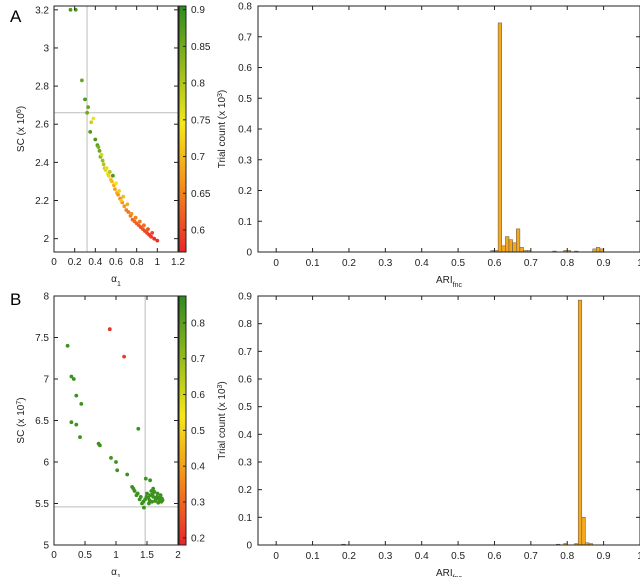  I want to click on x-tick-label: 0.7, so click(531, 263).